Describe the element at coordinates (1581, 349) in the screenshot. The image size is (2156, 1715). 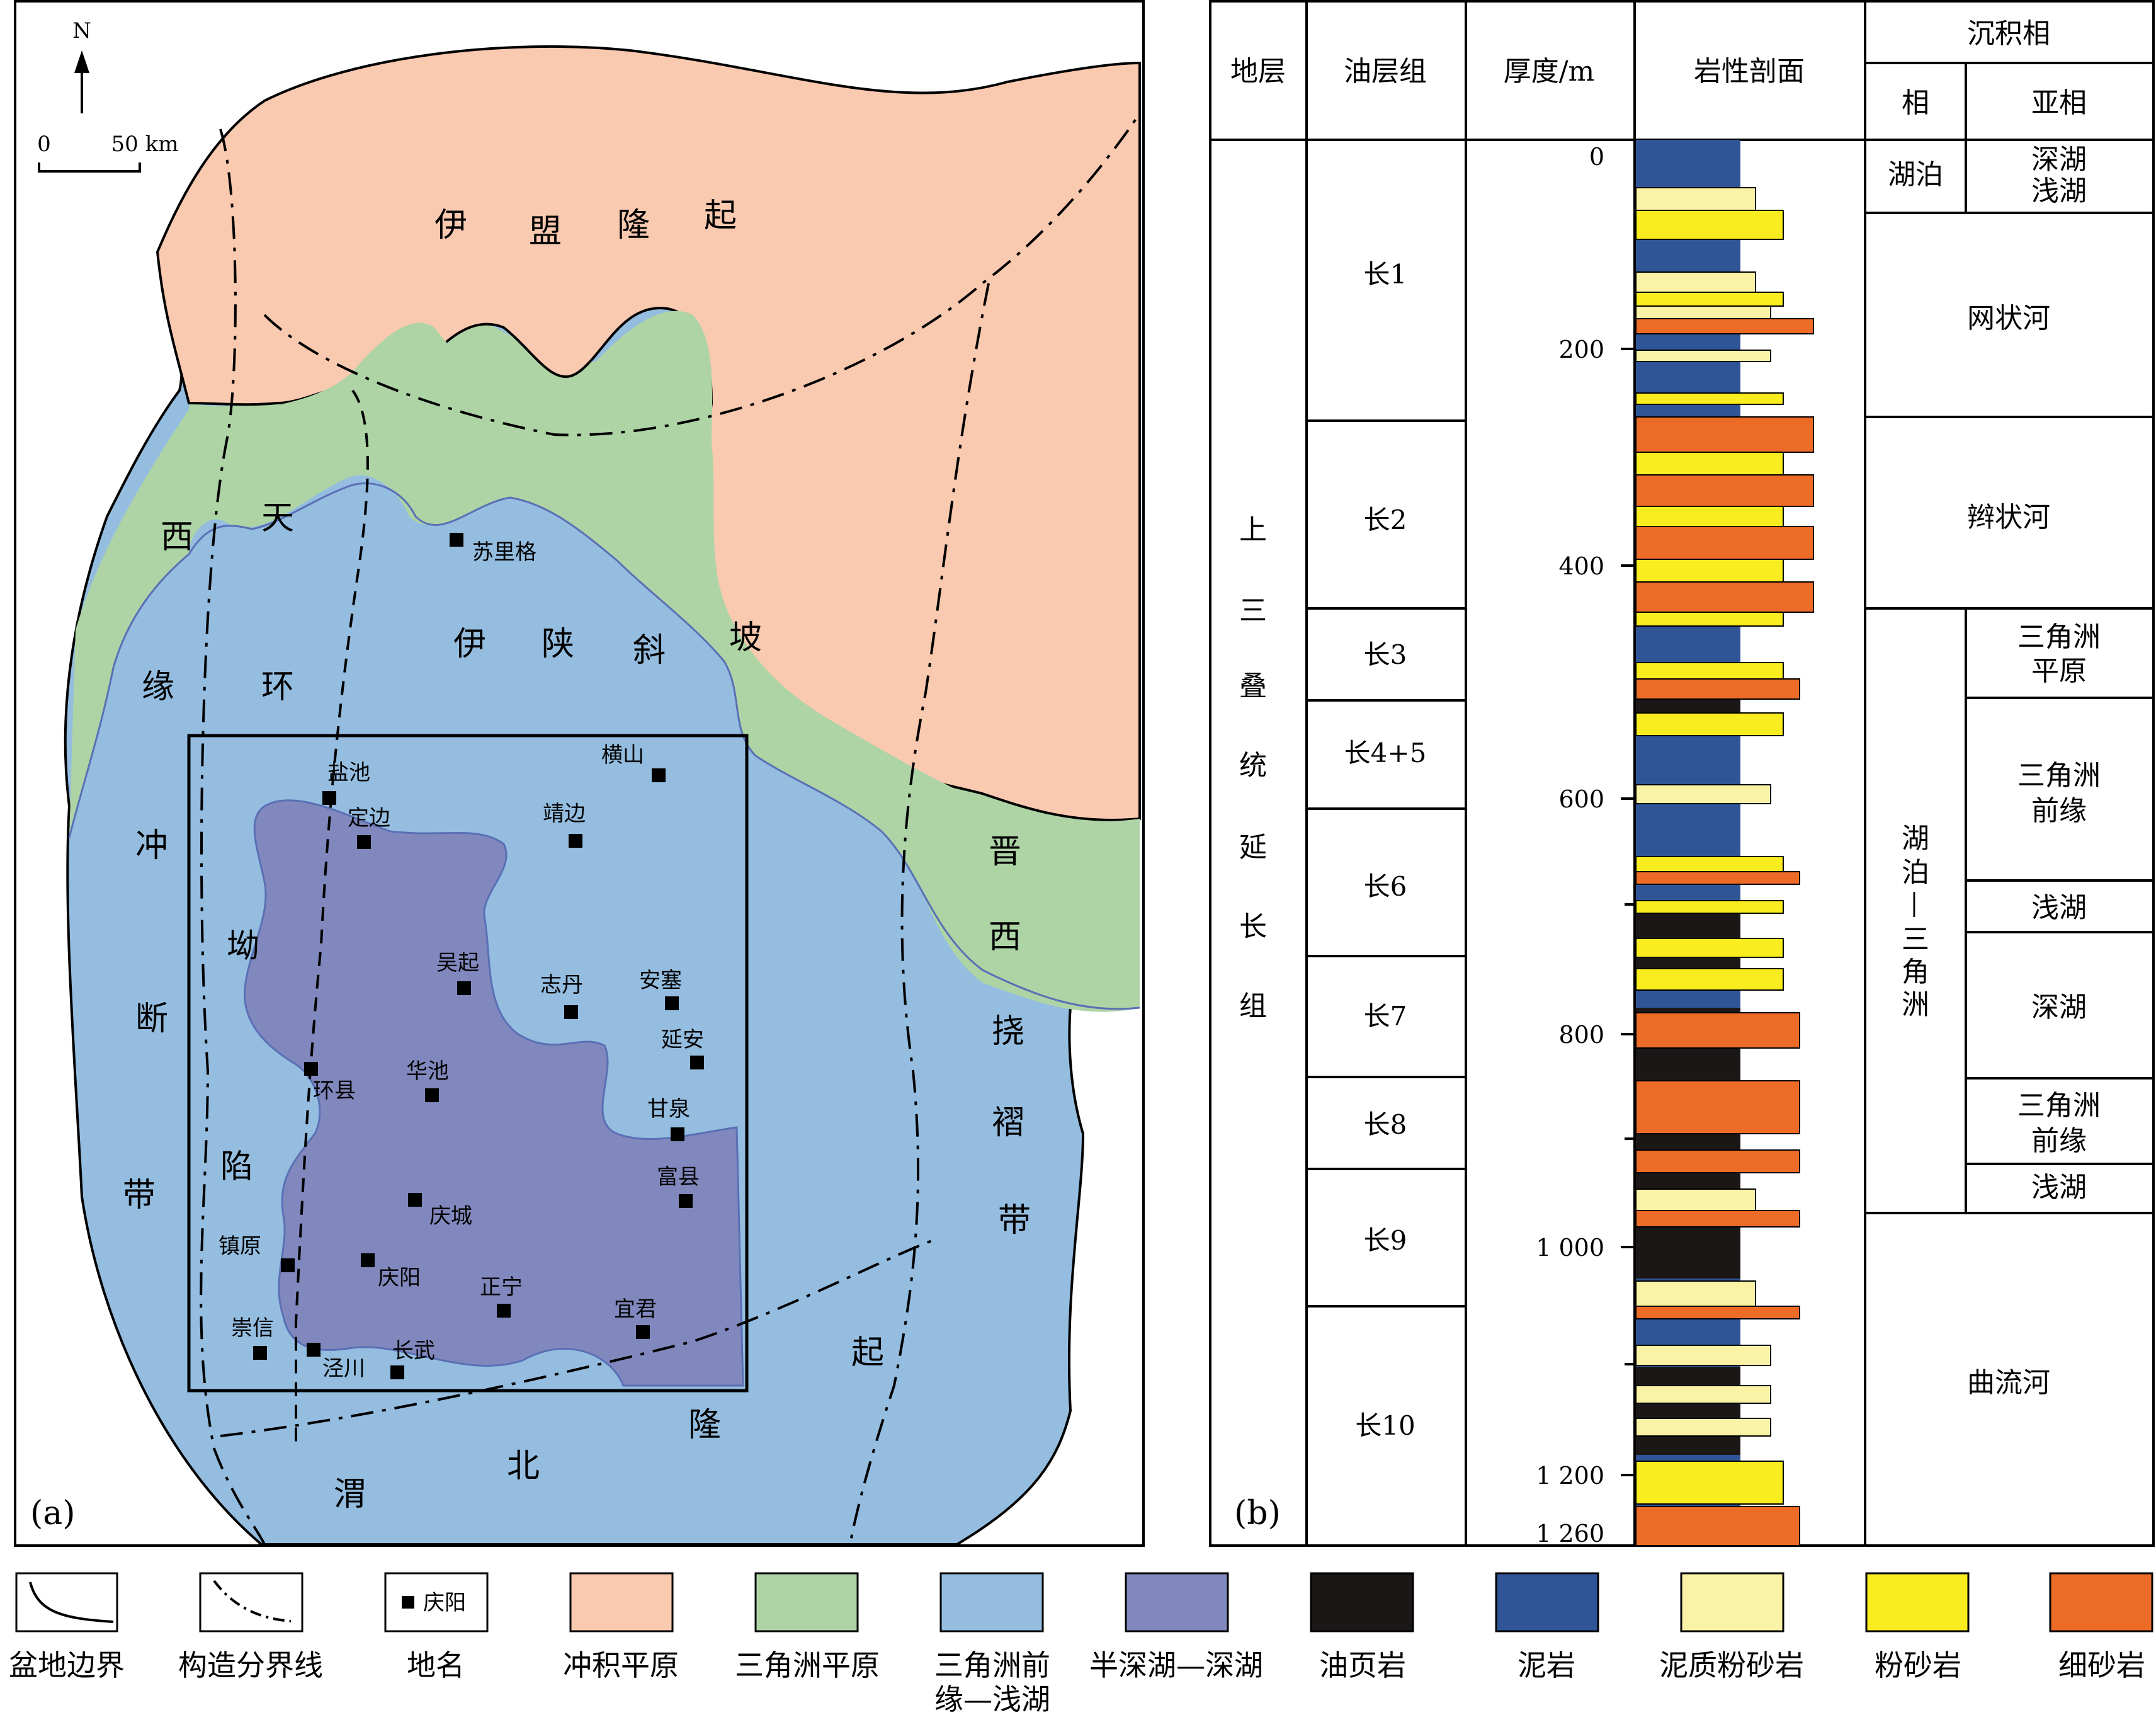
I see `depth-tick-label: 200` at that location.